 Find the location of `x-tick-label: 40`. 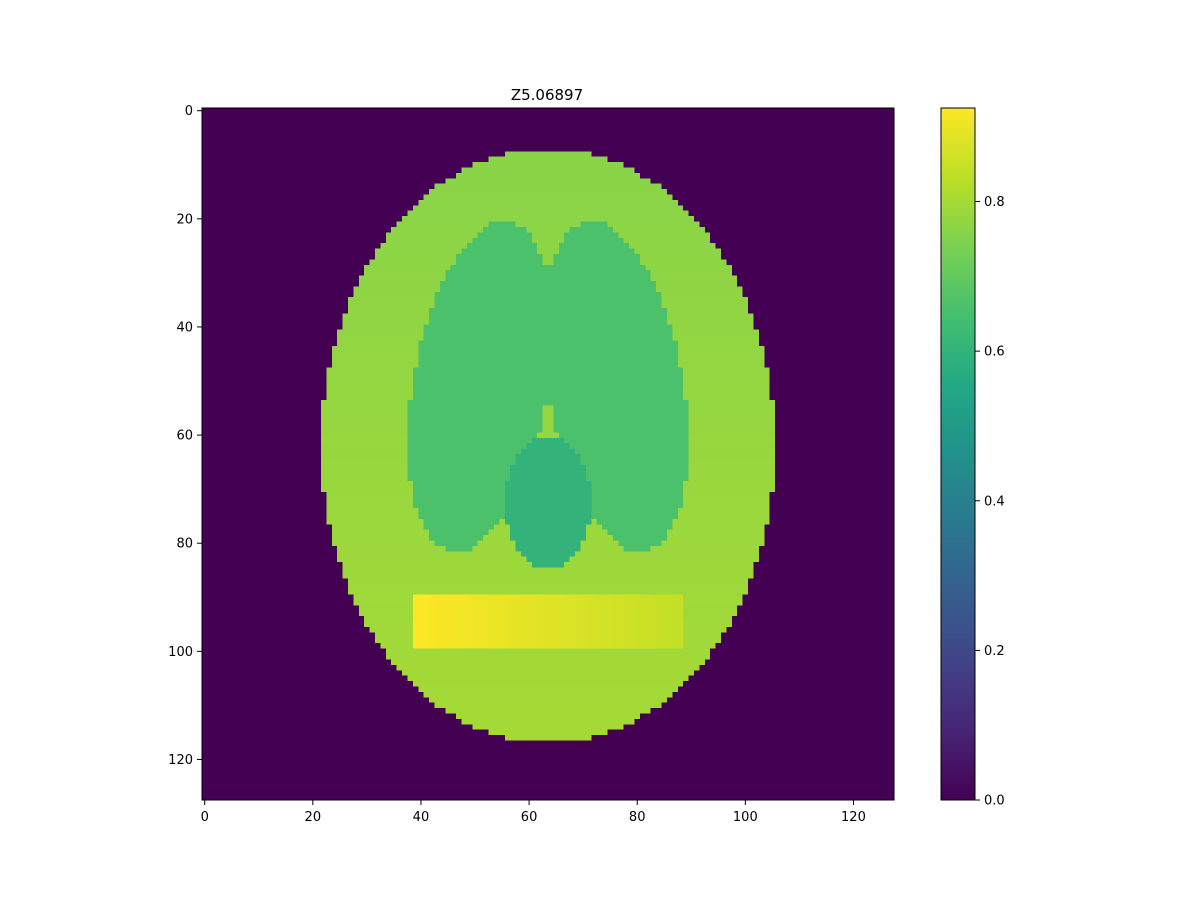

x-tick-label: 40 is located at coordinates (421, 817).